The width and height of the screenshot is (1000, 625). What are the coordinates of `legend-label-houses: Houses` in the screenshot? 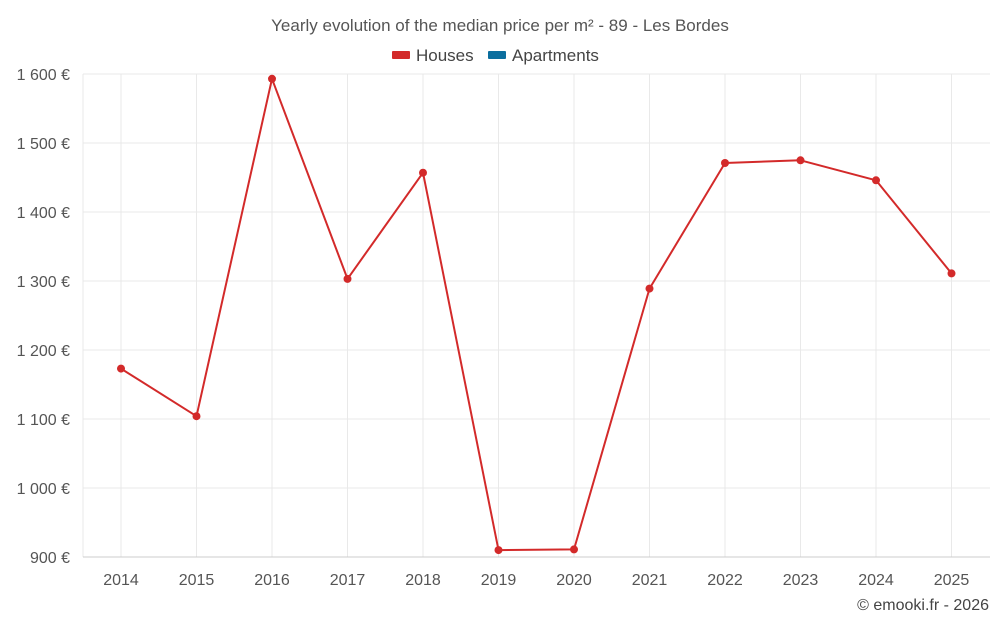 It's located at (445, 55).